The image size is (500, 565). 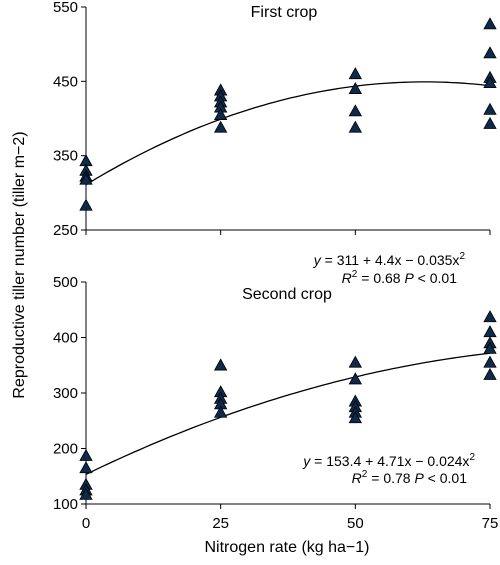 I want to click on y-tick-label: 400, so click(x=65, y=338).